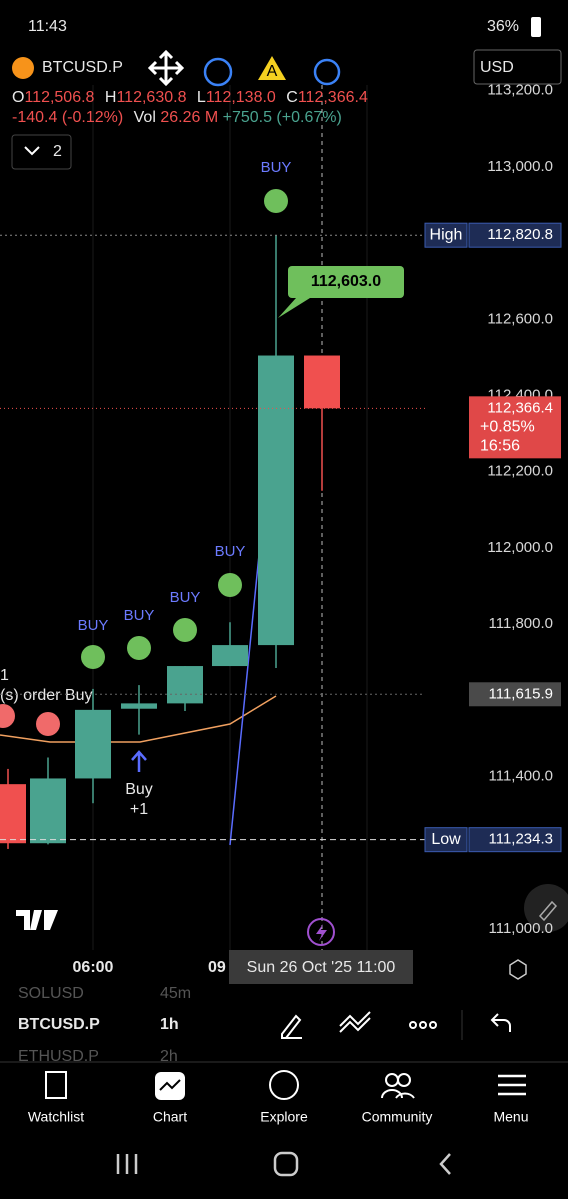 This screenshot has width=568, height=1199. Describe the element at coordinates (56, 1085) in the screenshot. I see `watchlist-icon` at that location.